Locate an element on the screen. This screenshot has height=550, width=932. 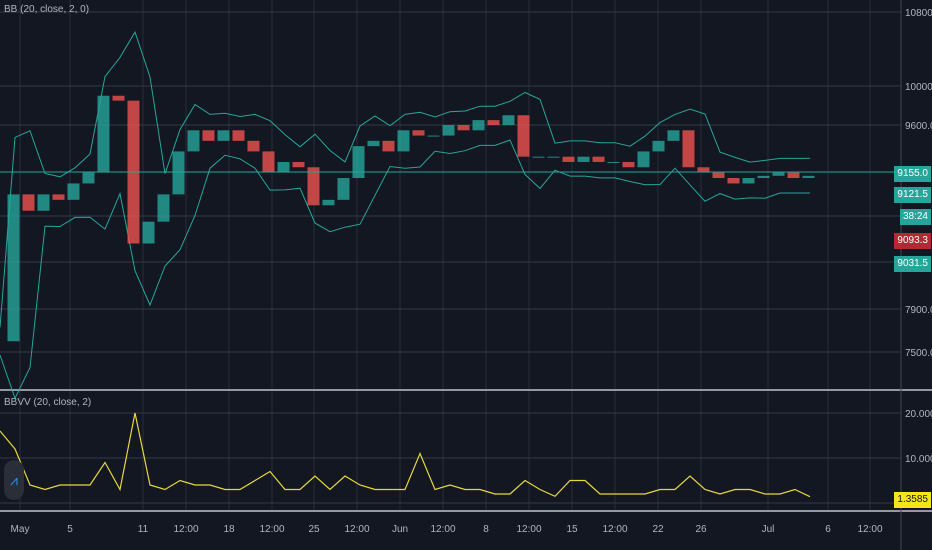
x-tick-label: May is located at coordinates (20, 529).